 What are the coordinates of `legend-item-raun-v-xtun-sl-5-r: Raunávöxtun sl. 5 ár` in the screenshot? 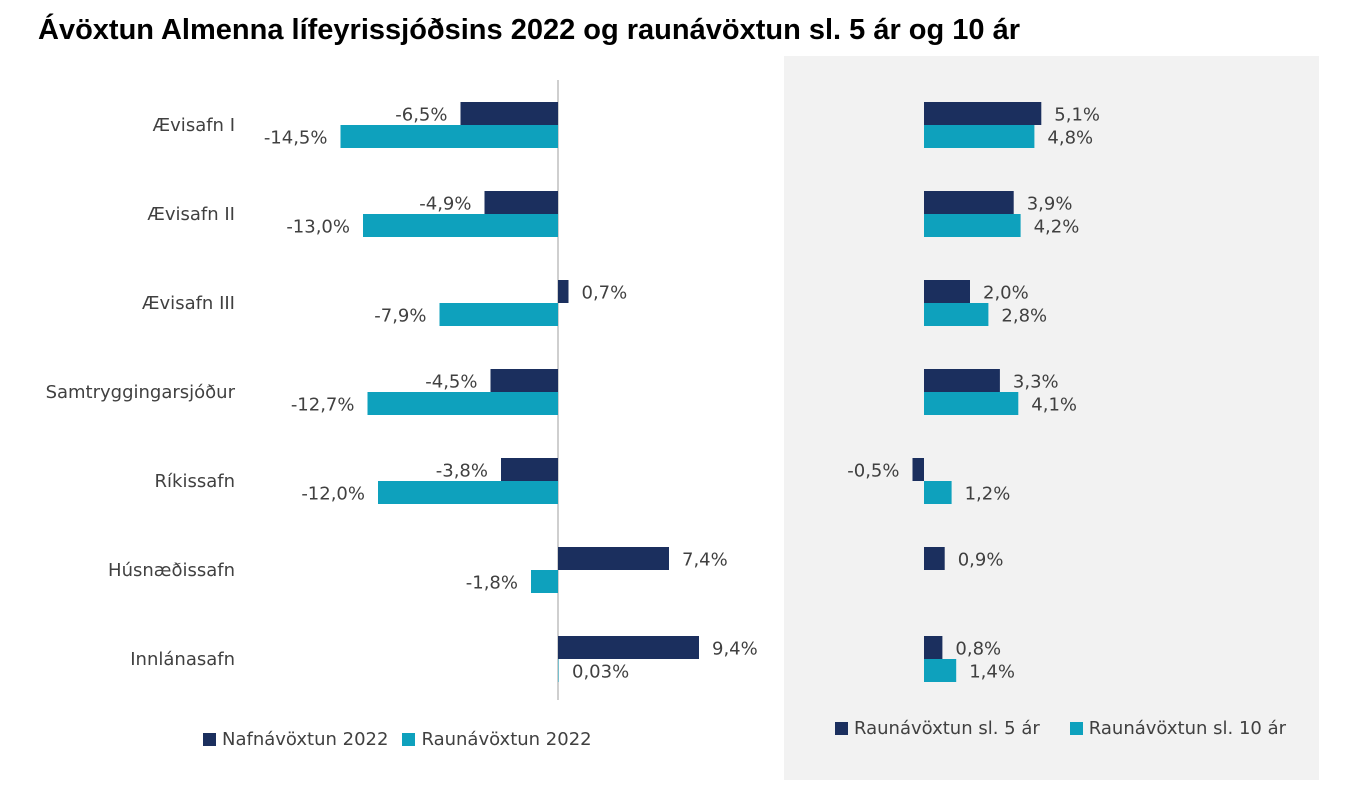 It's located at (937, 728).